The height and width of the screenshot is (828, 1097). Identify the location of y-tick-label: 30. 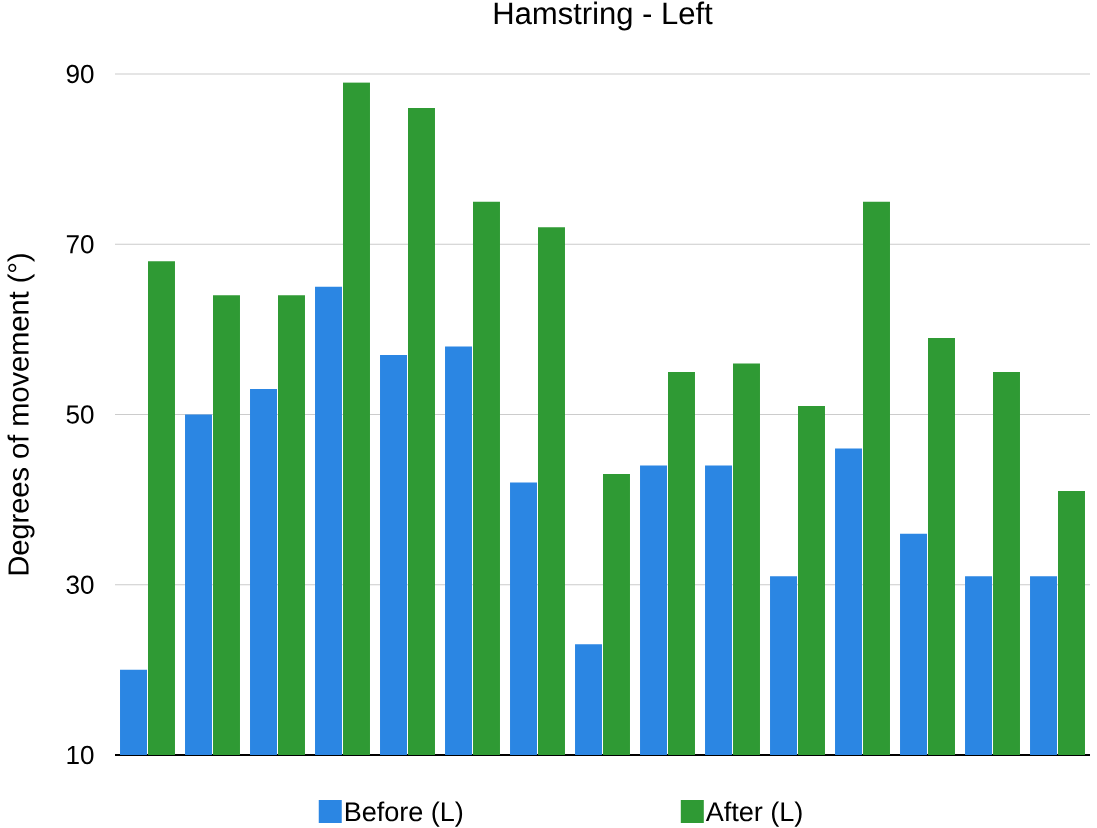
(80, 584).